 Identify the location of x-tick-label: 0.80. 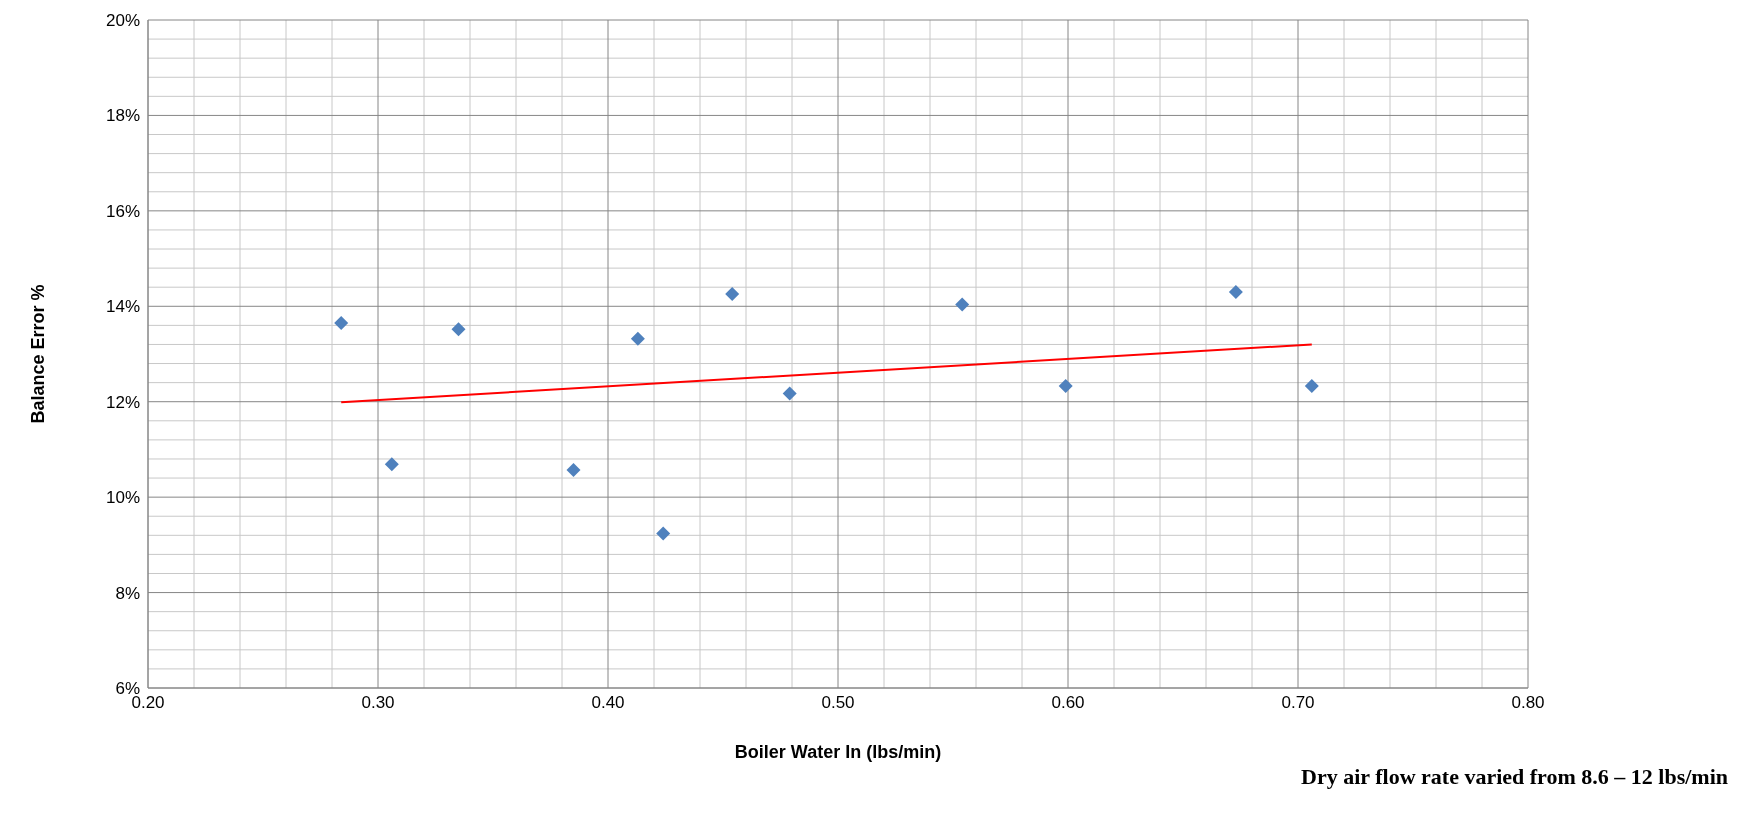
(1528, 703).